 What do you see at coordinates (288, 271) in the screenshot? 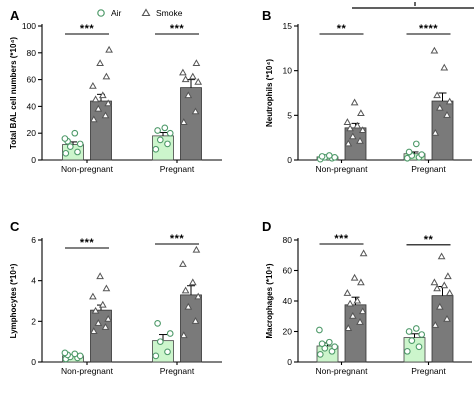
I see `panel-d-y-tick-label: 60` at bounding box center [288, 271].